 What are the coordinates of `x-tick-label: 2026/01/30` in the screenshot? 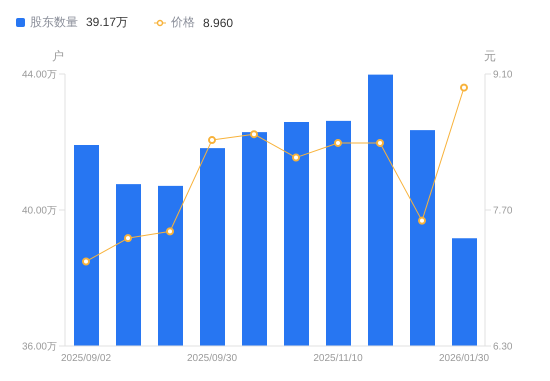 It's located at (464, 358).